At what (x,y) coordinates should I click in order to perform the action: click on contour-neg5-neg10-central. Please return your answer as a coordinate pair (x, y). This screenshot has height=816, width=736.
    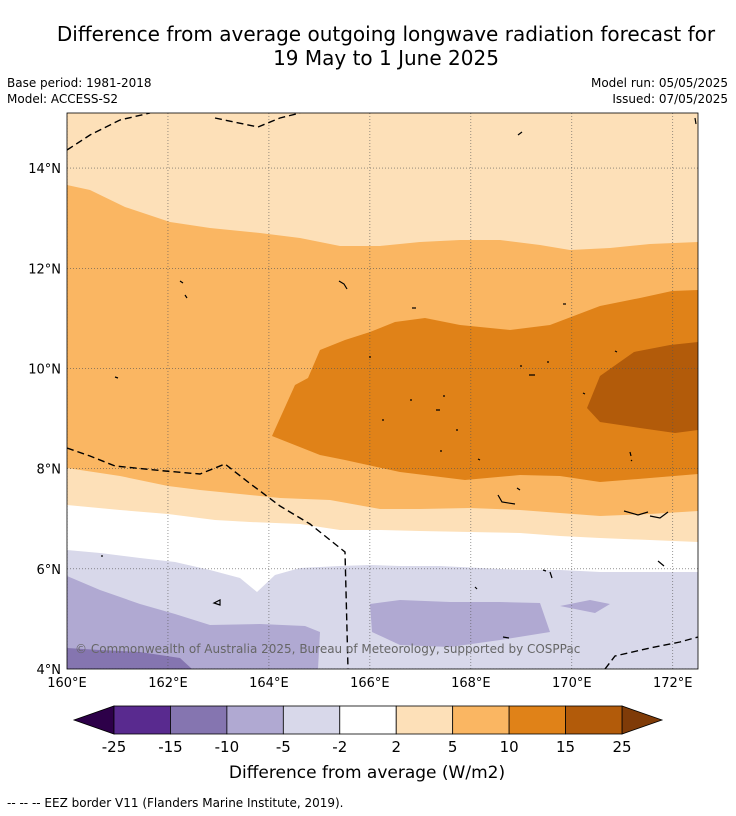
    Looking at the image, I should click on (460, 623).